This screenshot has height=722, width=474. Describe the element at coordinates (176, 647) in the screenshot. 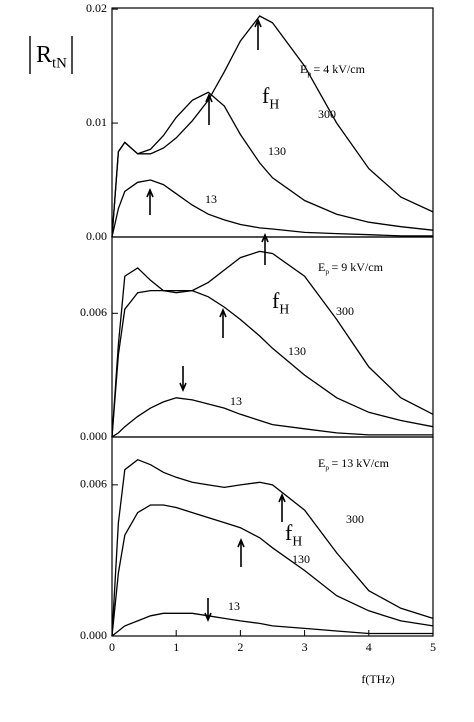

I see `x-tick-label: 1` at that location.